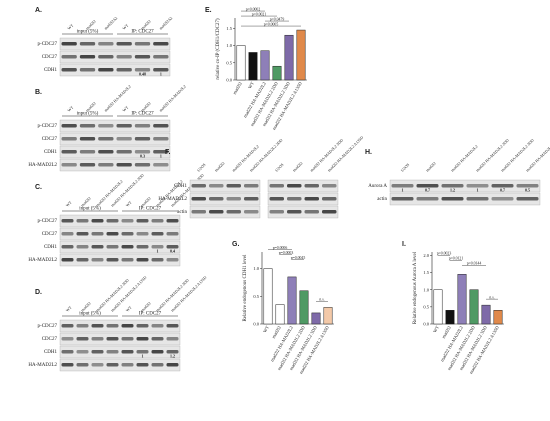 This screenshot has width=550, height=421. I want to click on panel-label: E., so click(208, 10).